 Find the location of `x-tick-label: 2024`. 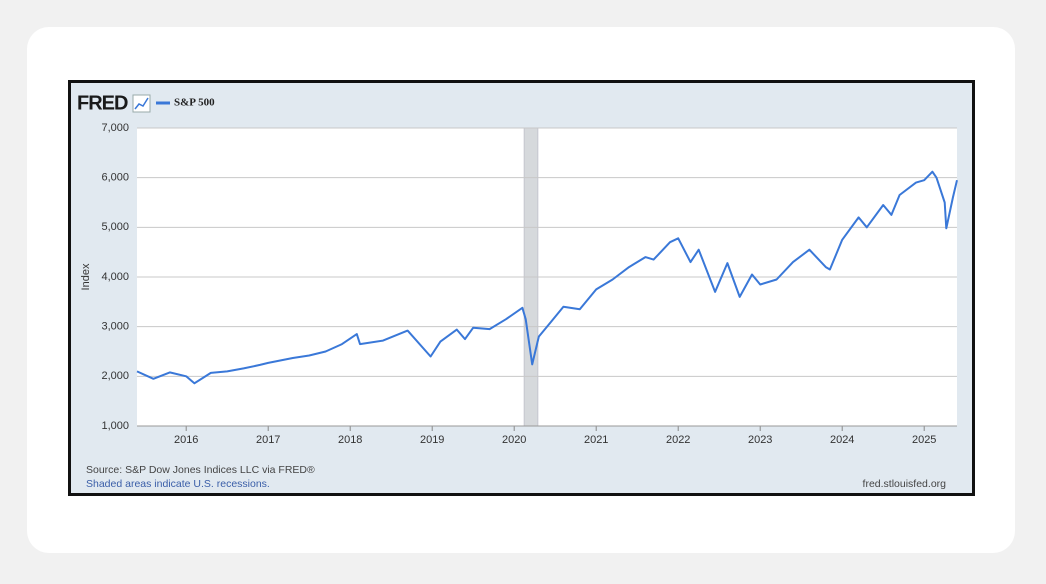

x-tick-label: 2024 is located at coordinates (842, 440).